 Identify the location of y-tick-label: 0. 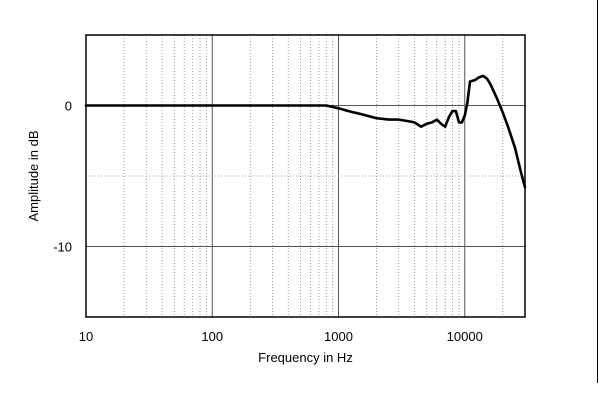
(68, 106).